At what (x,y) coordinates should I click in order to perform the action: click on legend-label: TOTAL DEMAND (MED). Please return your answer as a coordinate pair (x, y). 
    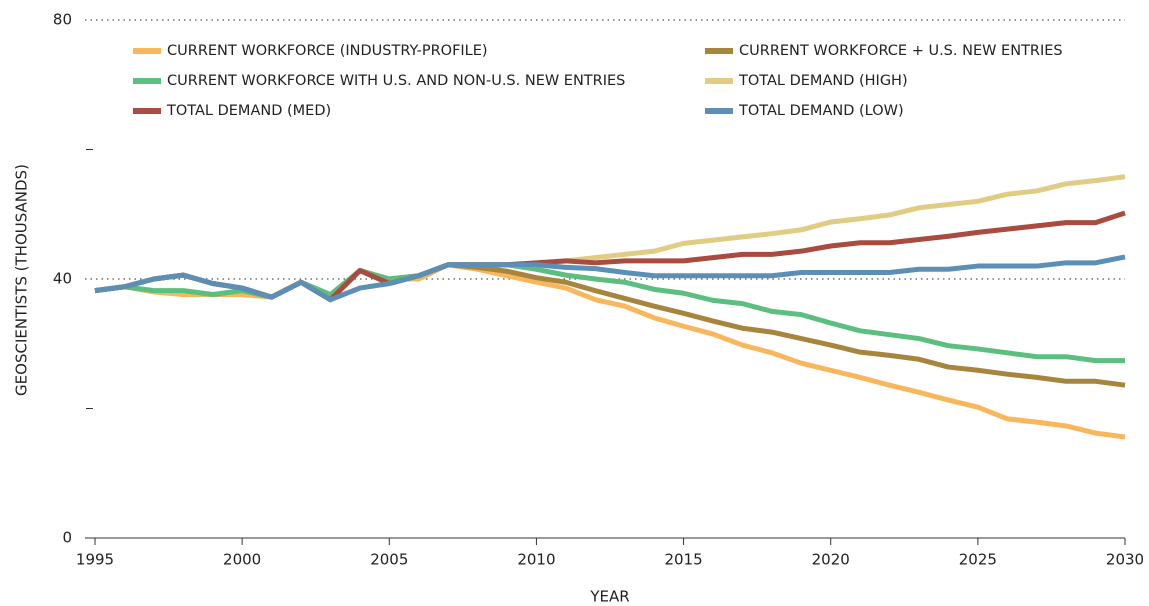
    Looking at the image, I should click on (248, 111).